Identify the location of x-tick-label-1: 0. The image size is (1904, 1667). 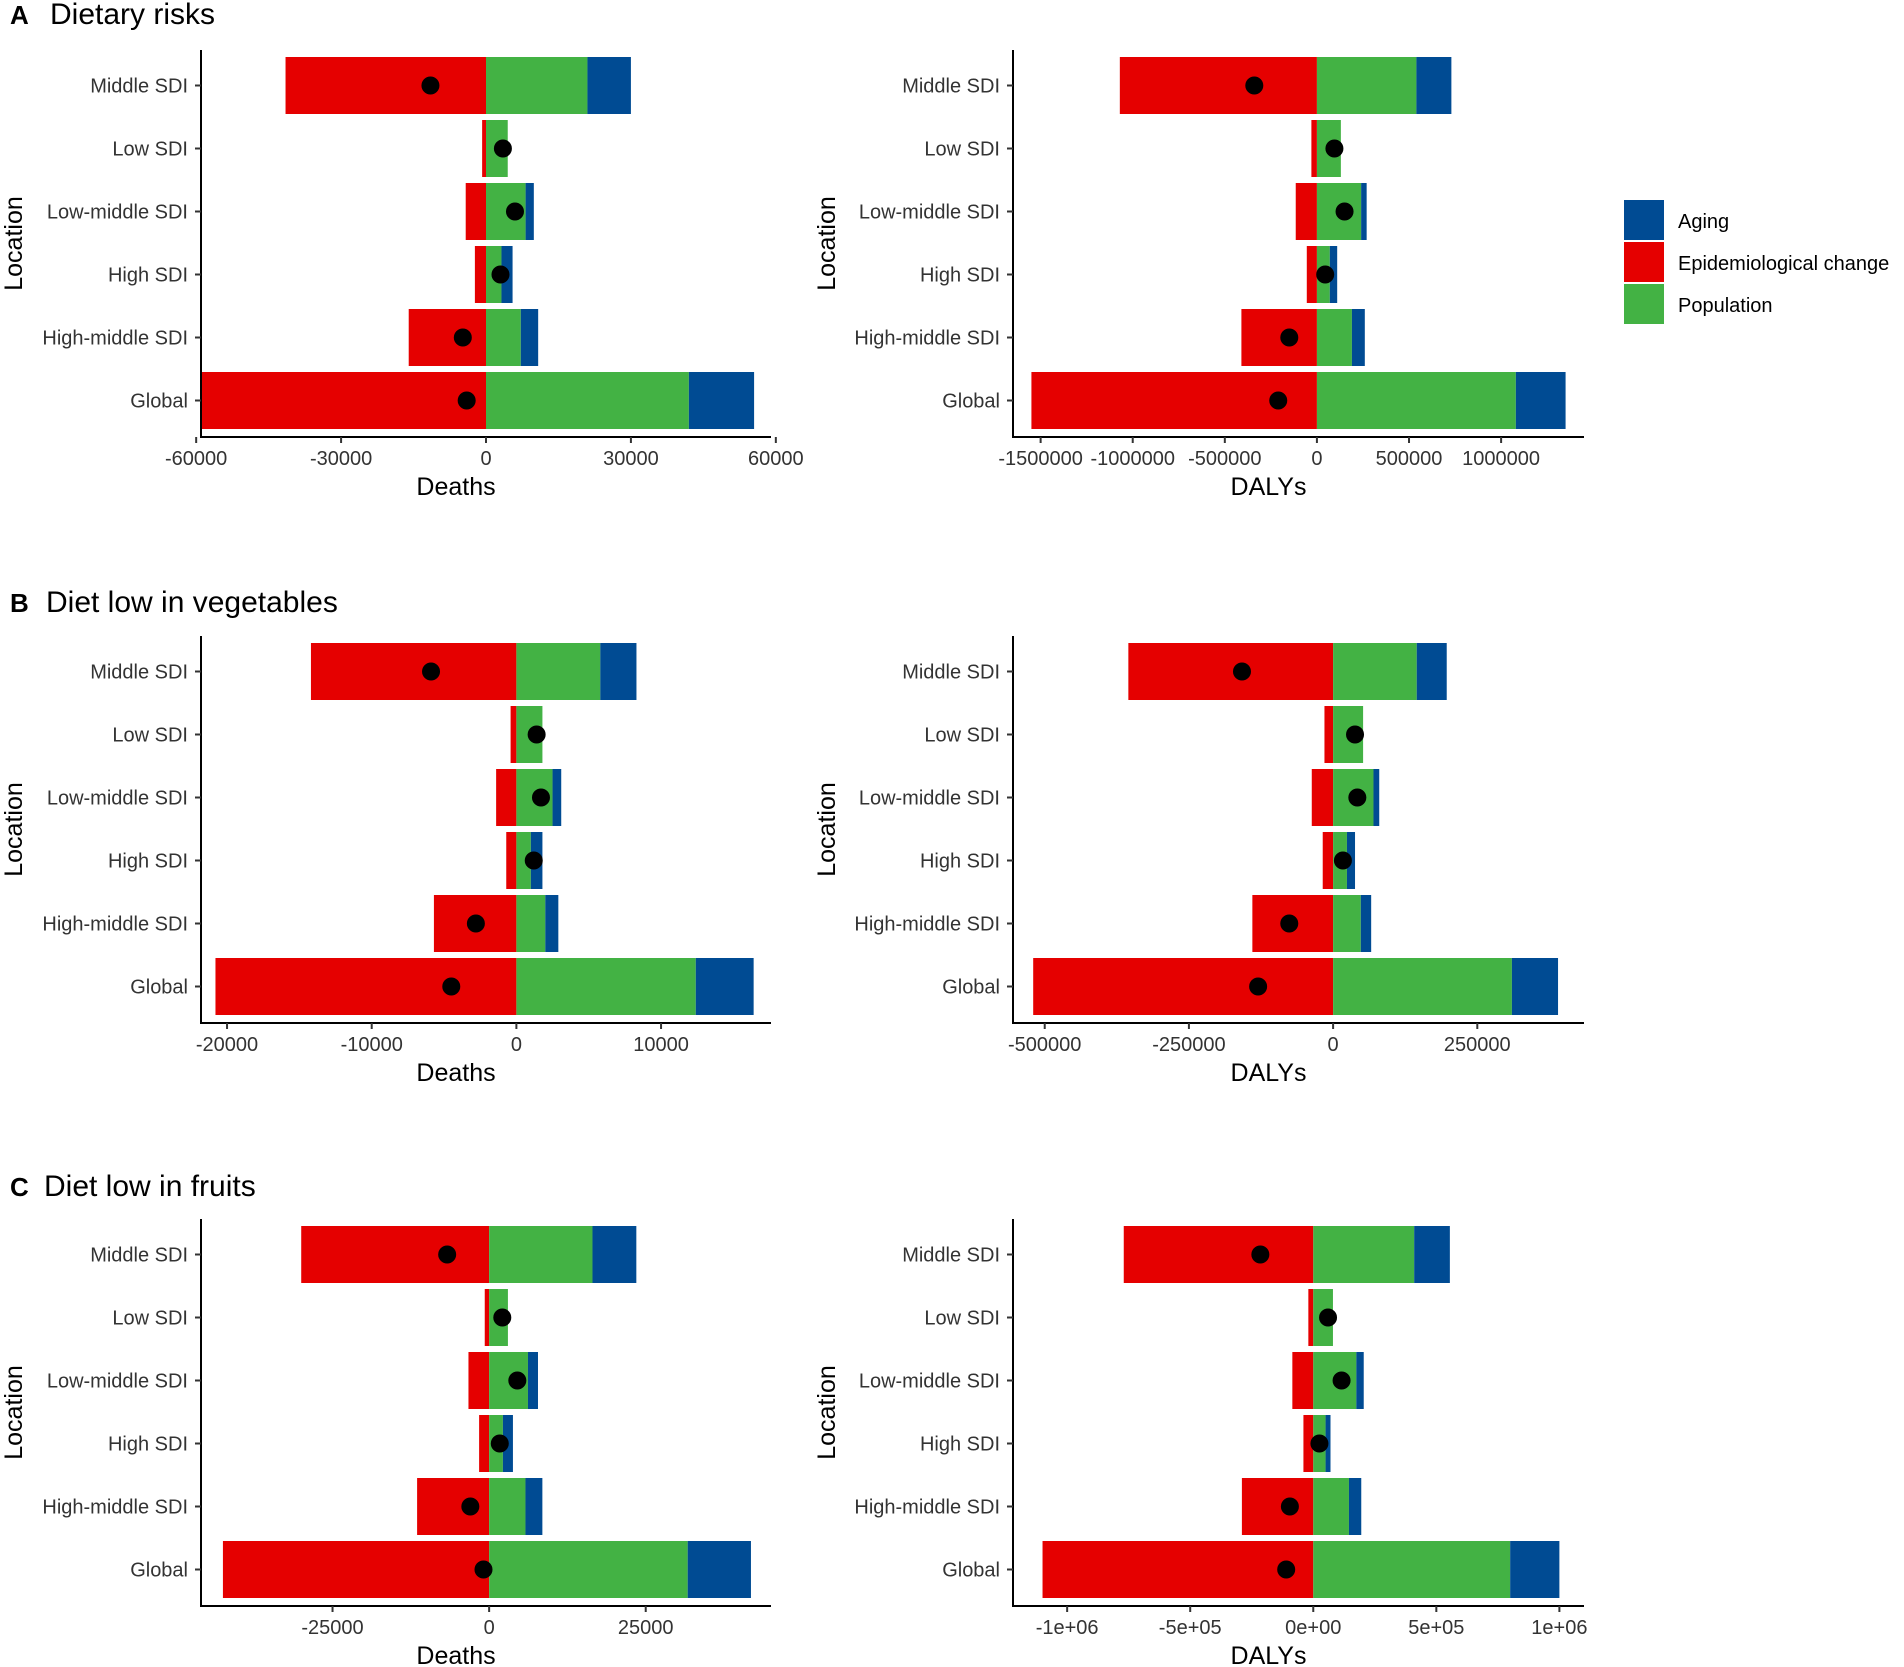
(489, 1628).